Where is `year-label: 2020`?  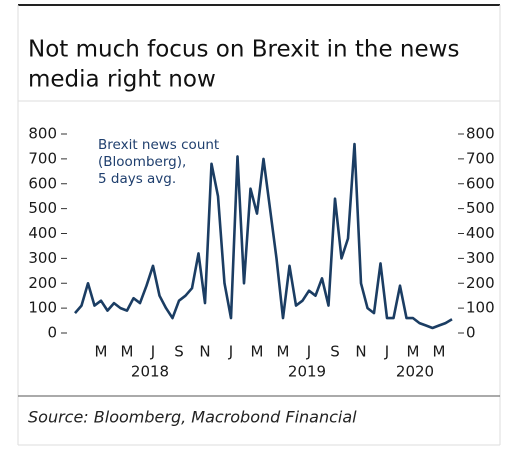 year-label: 2020 is located at coordinates (415, 372).